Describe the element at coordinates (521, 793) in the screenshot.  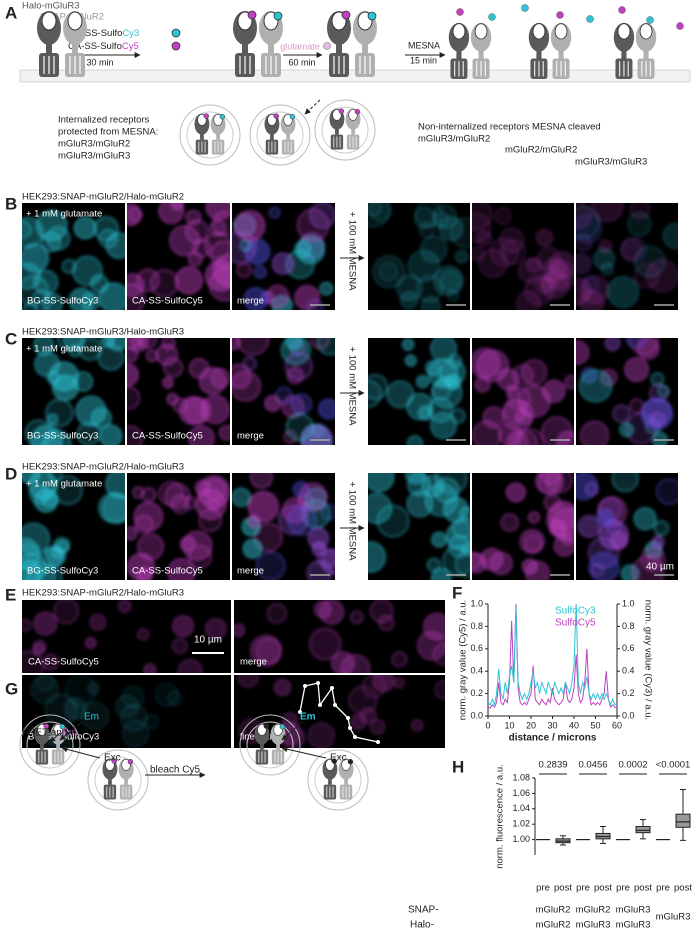
I see `y-tick-label: 1.06` at that location.